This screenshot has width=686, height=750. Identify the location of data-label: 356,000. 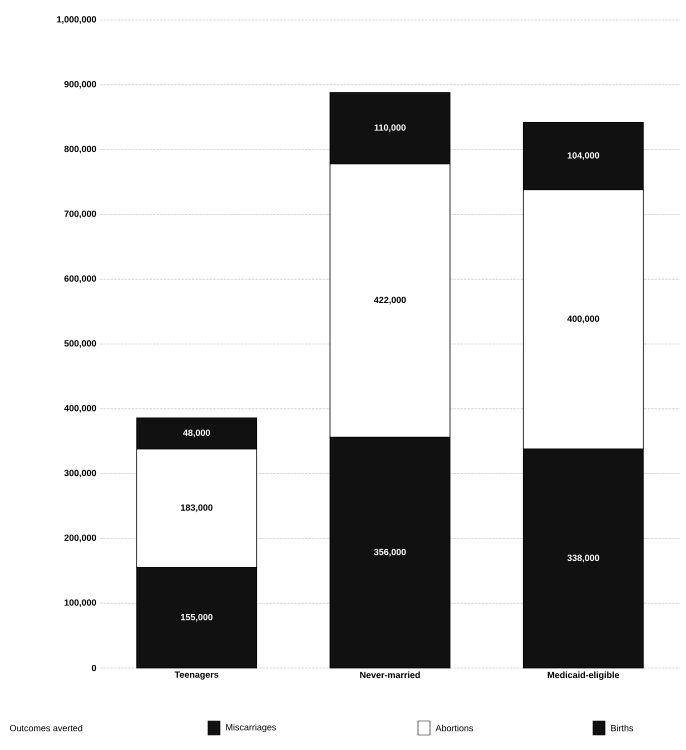
(390, 552).